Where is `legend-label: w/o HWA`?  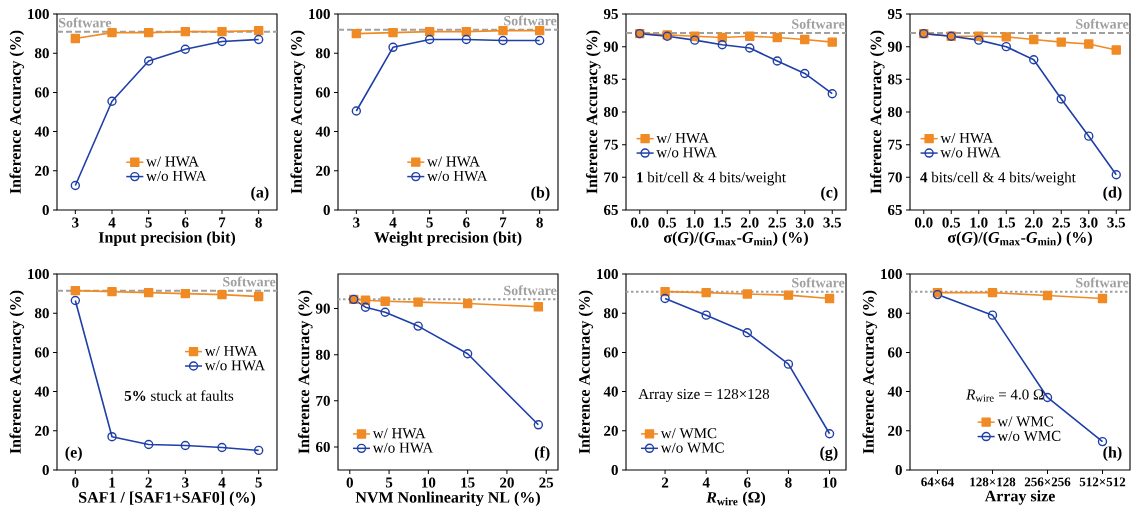
legend-label: w/o HWA is located at coordinates (403, 447).